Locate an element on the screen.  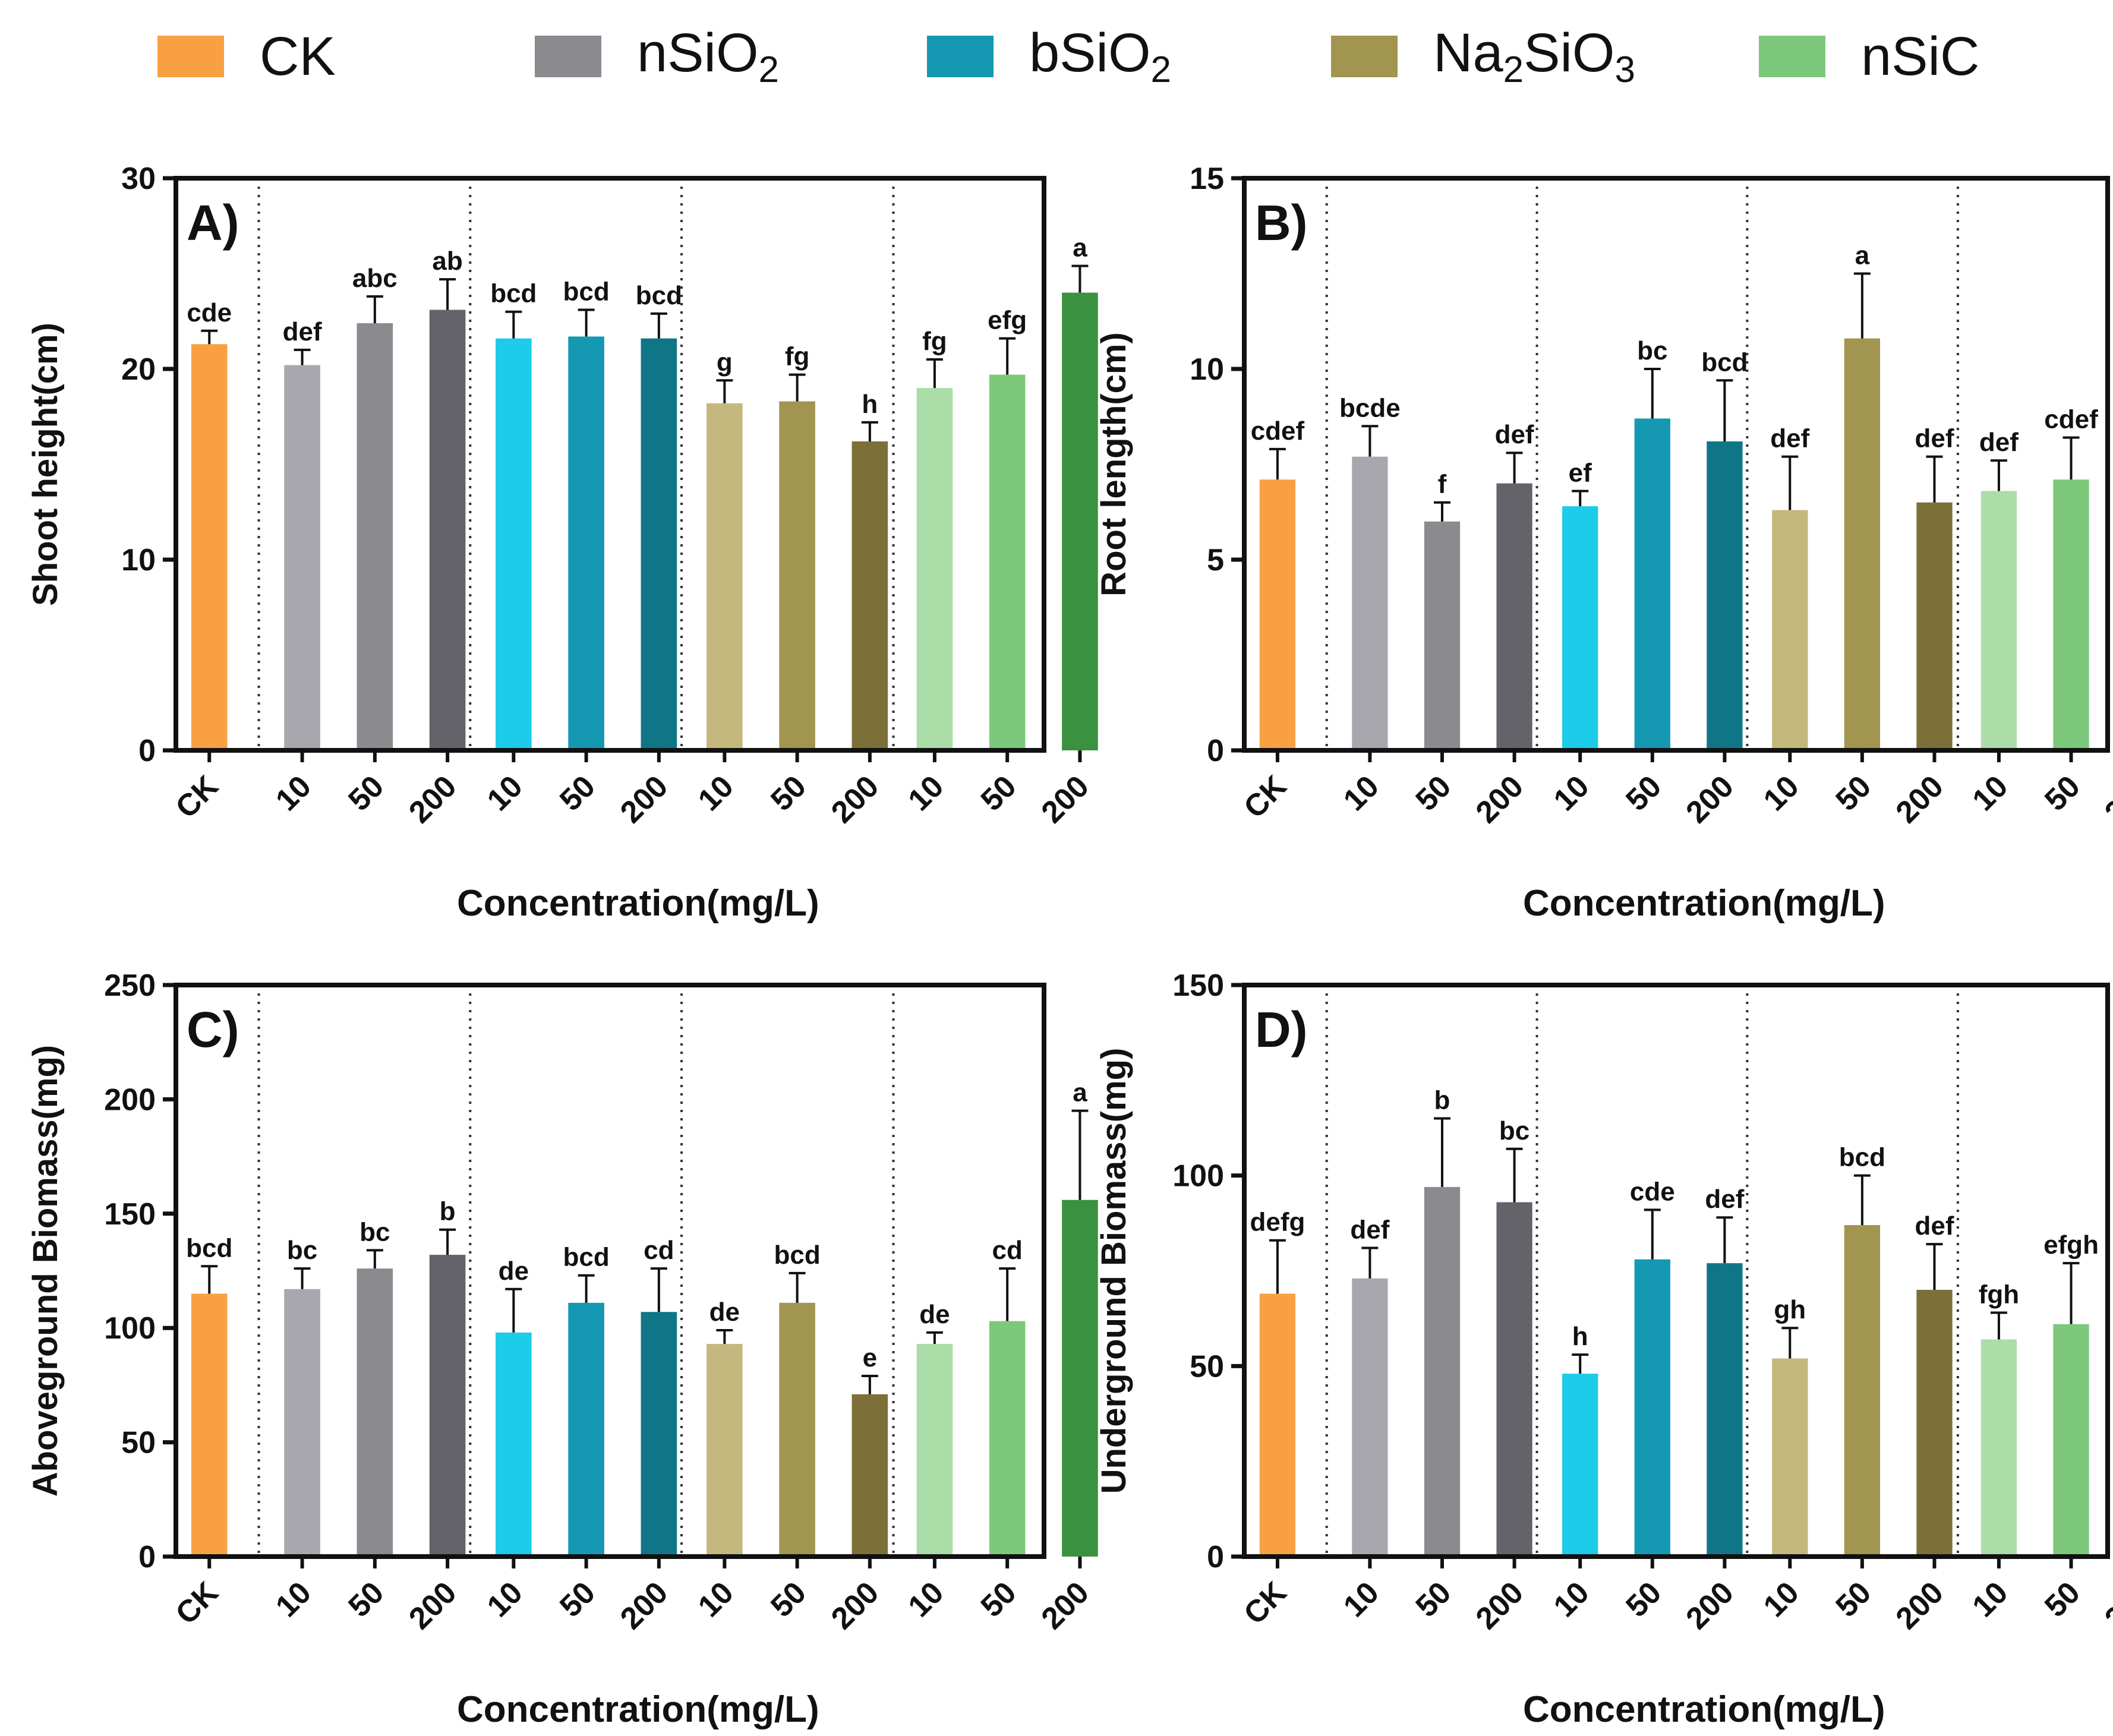
x-axis-label: Concentration(mg/L) is located at coordinates (1704, 903).